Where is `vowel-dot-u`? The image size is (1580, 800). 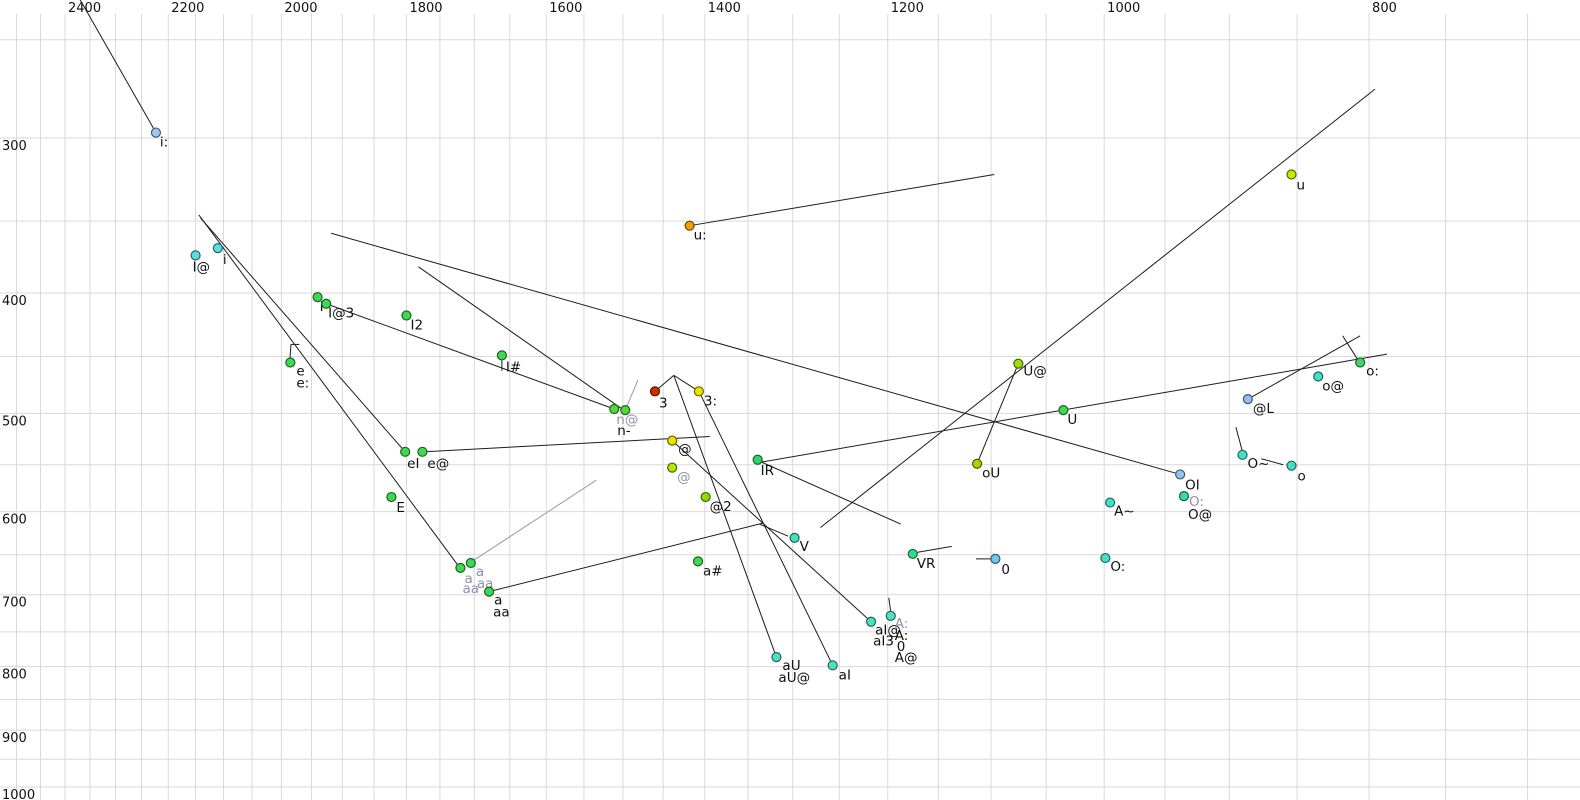 vowel-dot-u is located at coordinates (1291, 174).